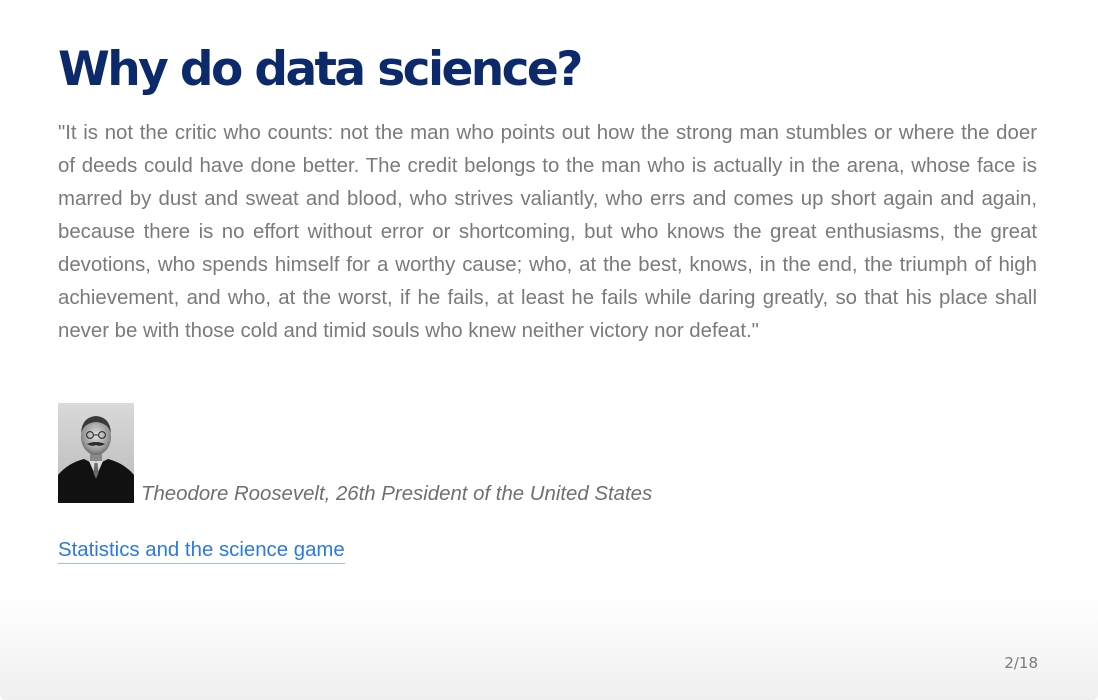 This screenshot has width=1098, height=700. Describe the element at coordinates (320, 69) in the screenshot. I see `slide-title: Why do data science?` at that location.